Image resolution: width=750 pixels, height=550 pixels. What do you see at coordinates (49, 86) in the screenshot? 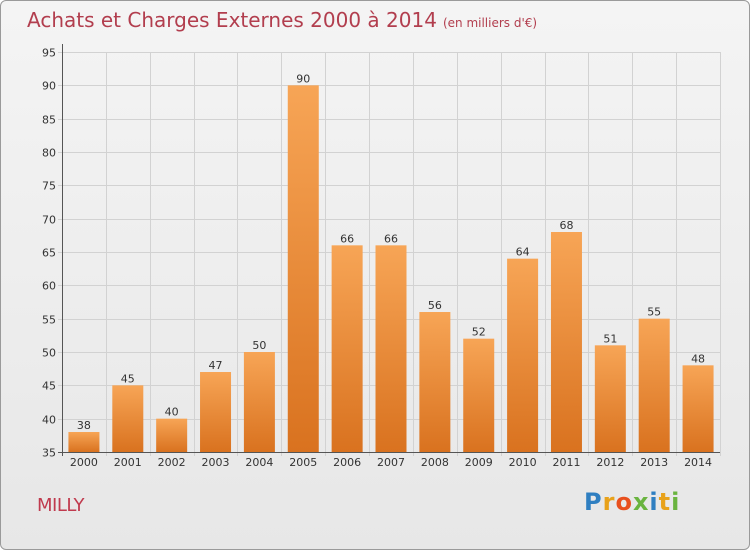
I see `y-tick-label: 90` at bounding box center [49, 86].